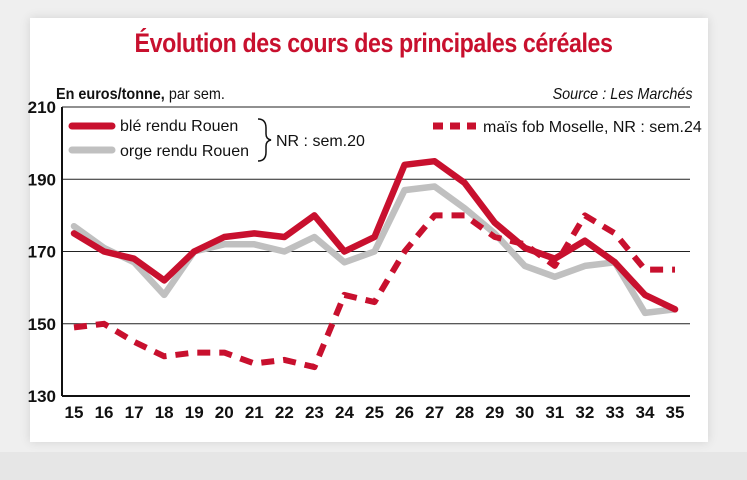  I want to click on y-tick-label-130: 130, so click(42, 396).